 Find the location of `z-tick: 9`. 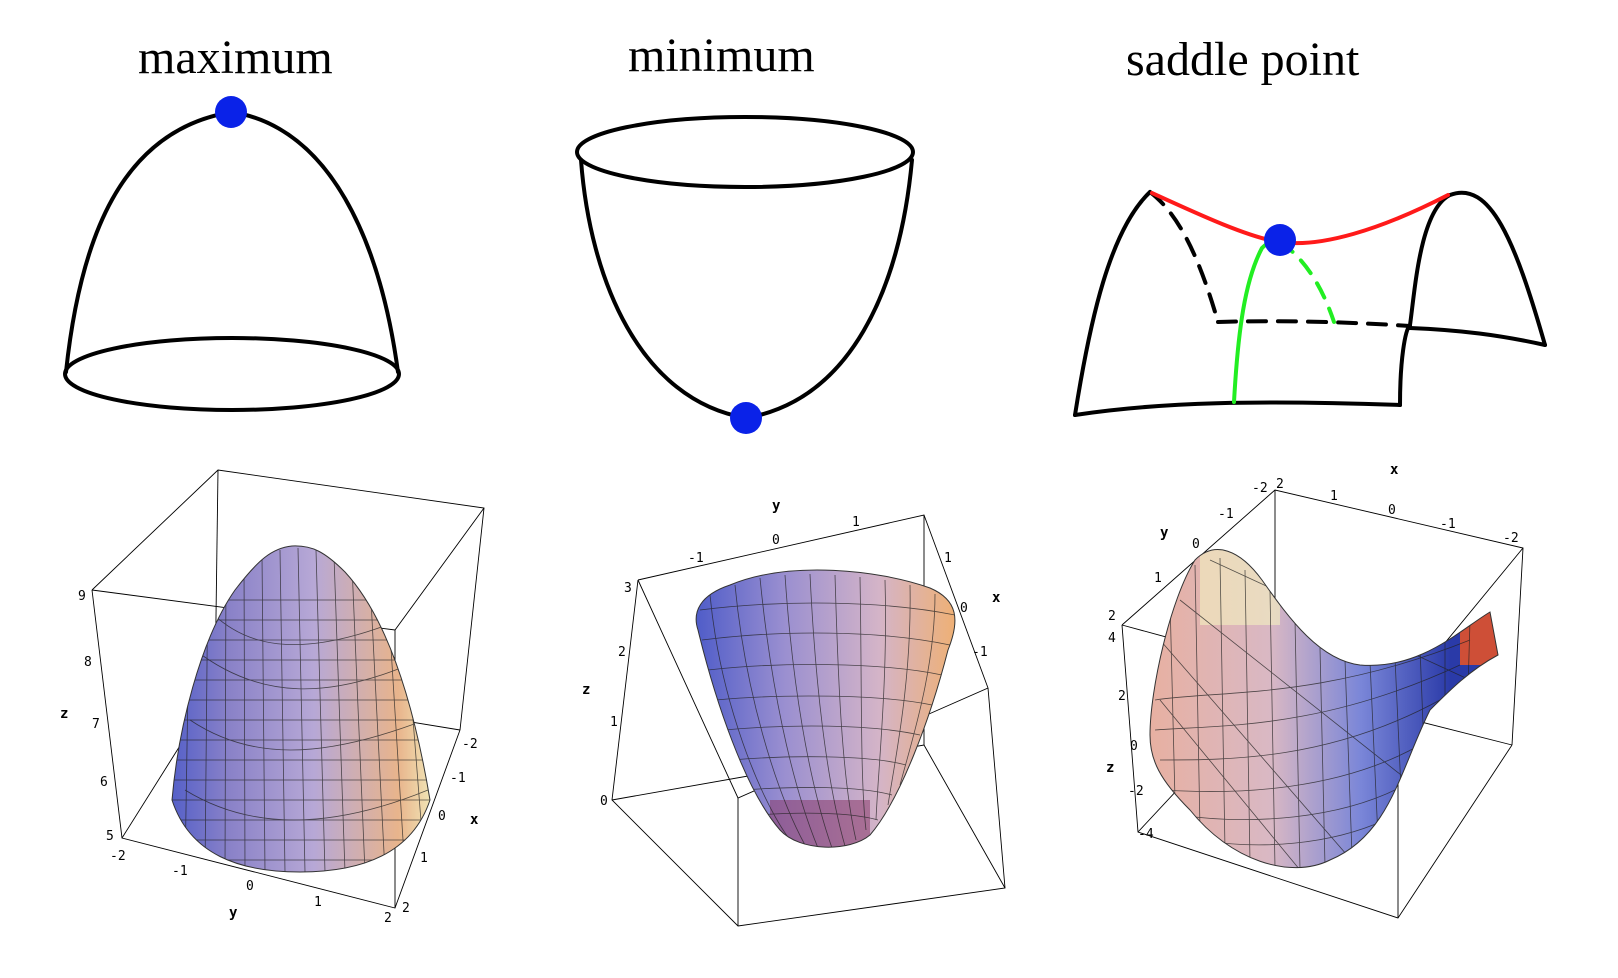

z-tick: 9 is located at coordinates (82, 596).